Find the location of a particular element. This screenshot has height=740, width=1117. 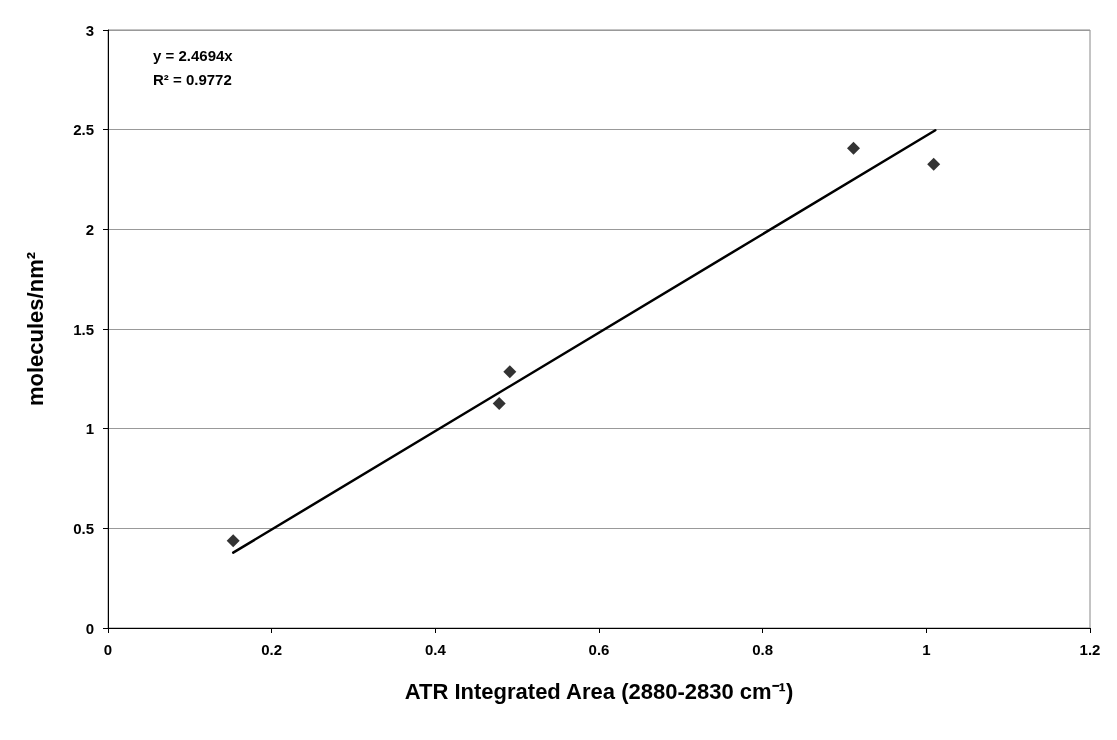

y-axis-title: molecules/nm² is located at coordinates (35, 329).